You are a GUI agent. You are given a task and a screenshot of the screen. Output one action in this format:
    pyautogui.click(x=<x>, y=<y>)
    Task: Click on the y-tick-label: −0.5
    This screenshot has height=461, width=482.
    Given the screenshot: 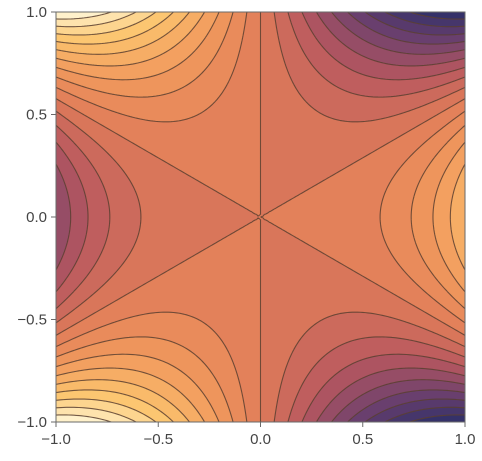 What is the action you would take?
    pyautogui.click(x=32, y=320)
    